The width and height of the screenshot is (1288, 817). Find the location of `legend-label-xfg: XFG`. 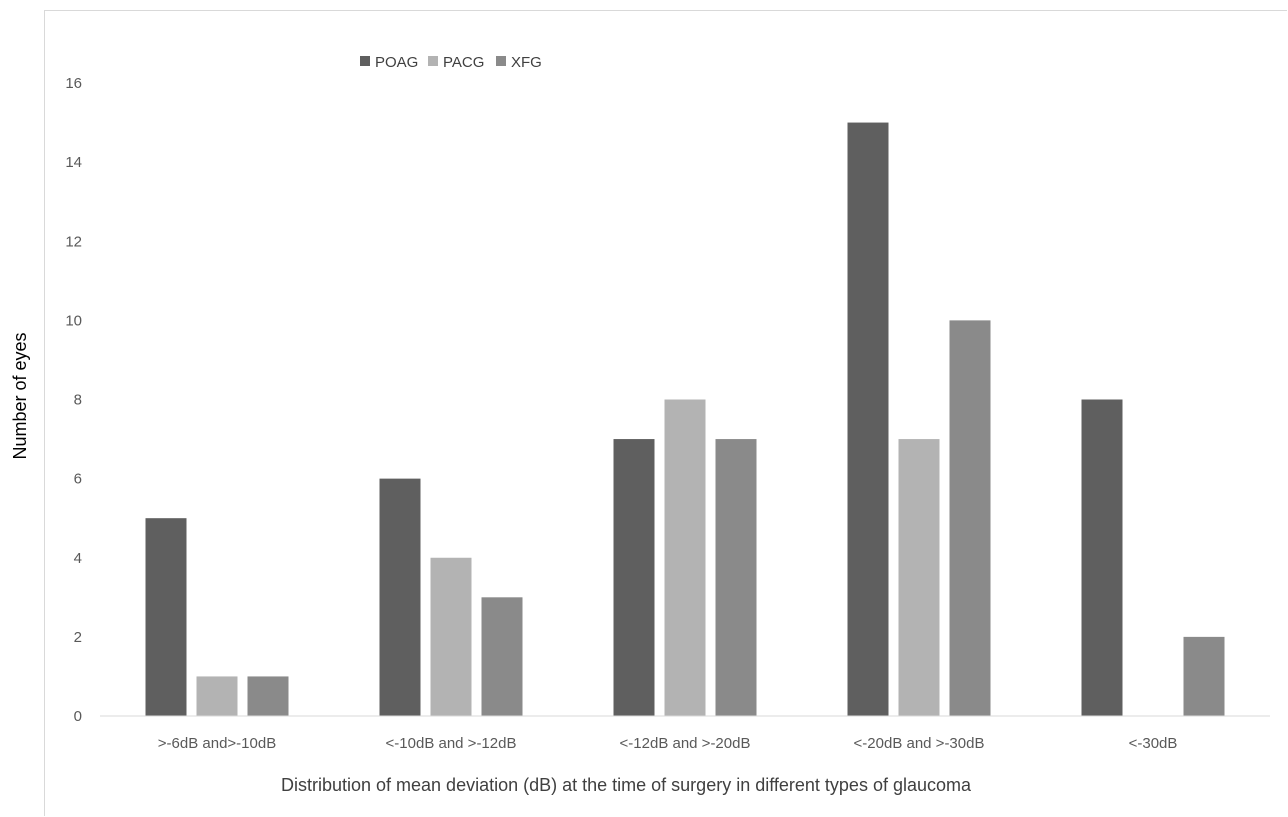

legend-label-xfg: XFG is located at coordinates (526, 62).